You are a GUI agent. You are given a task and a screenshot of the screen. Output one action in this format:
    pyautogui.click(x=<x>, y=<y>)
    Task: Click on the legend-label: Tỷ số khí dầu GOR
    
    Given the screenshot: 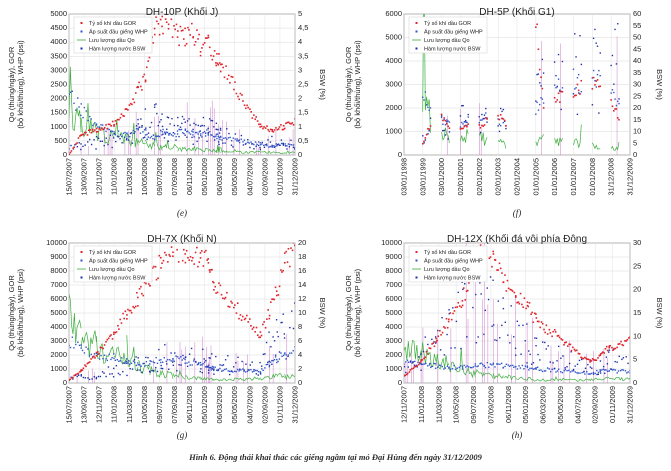 What is the action you would take?
    pyautogui.click(x=112, y=23)
    